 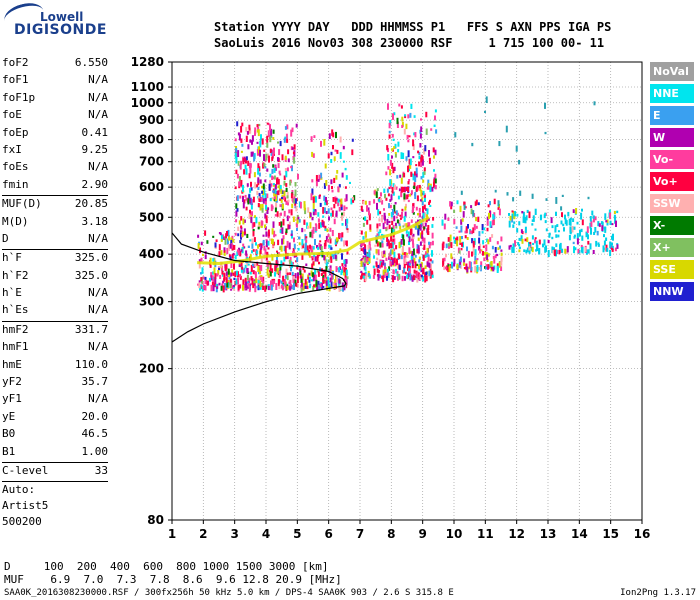 I want to click on version-label: Ion2Png 1.3.17, so click(x=658, y=593).